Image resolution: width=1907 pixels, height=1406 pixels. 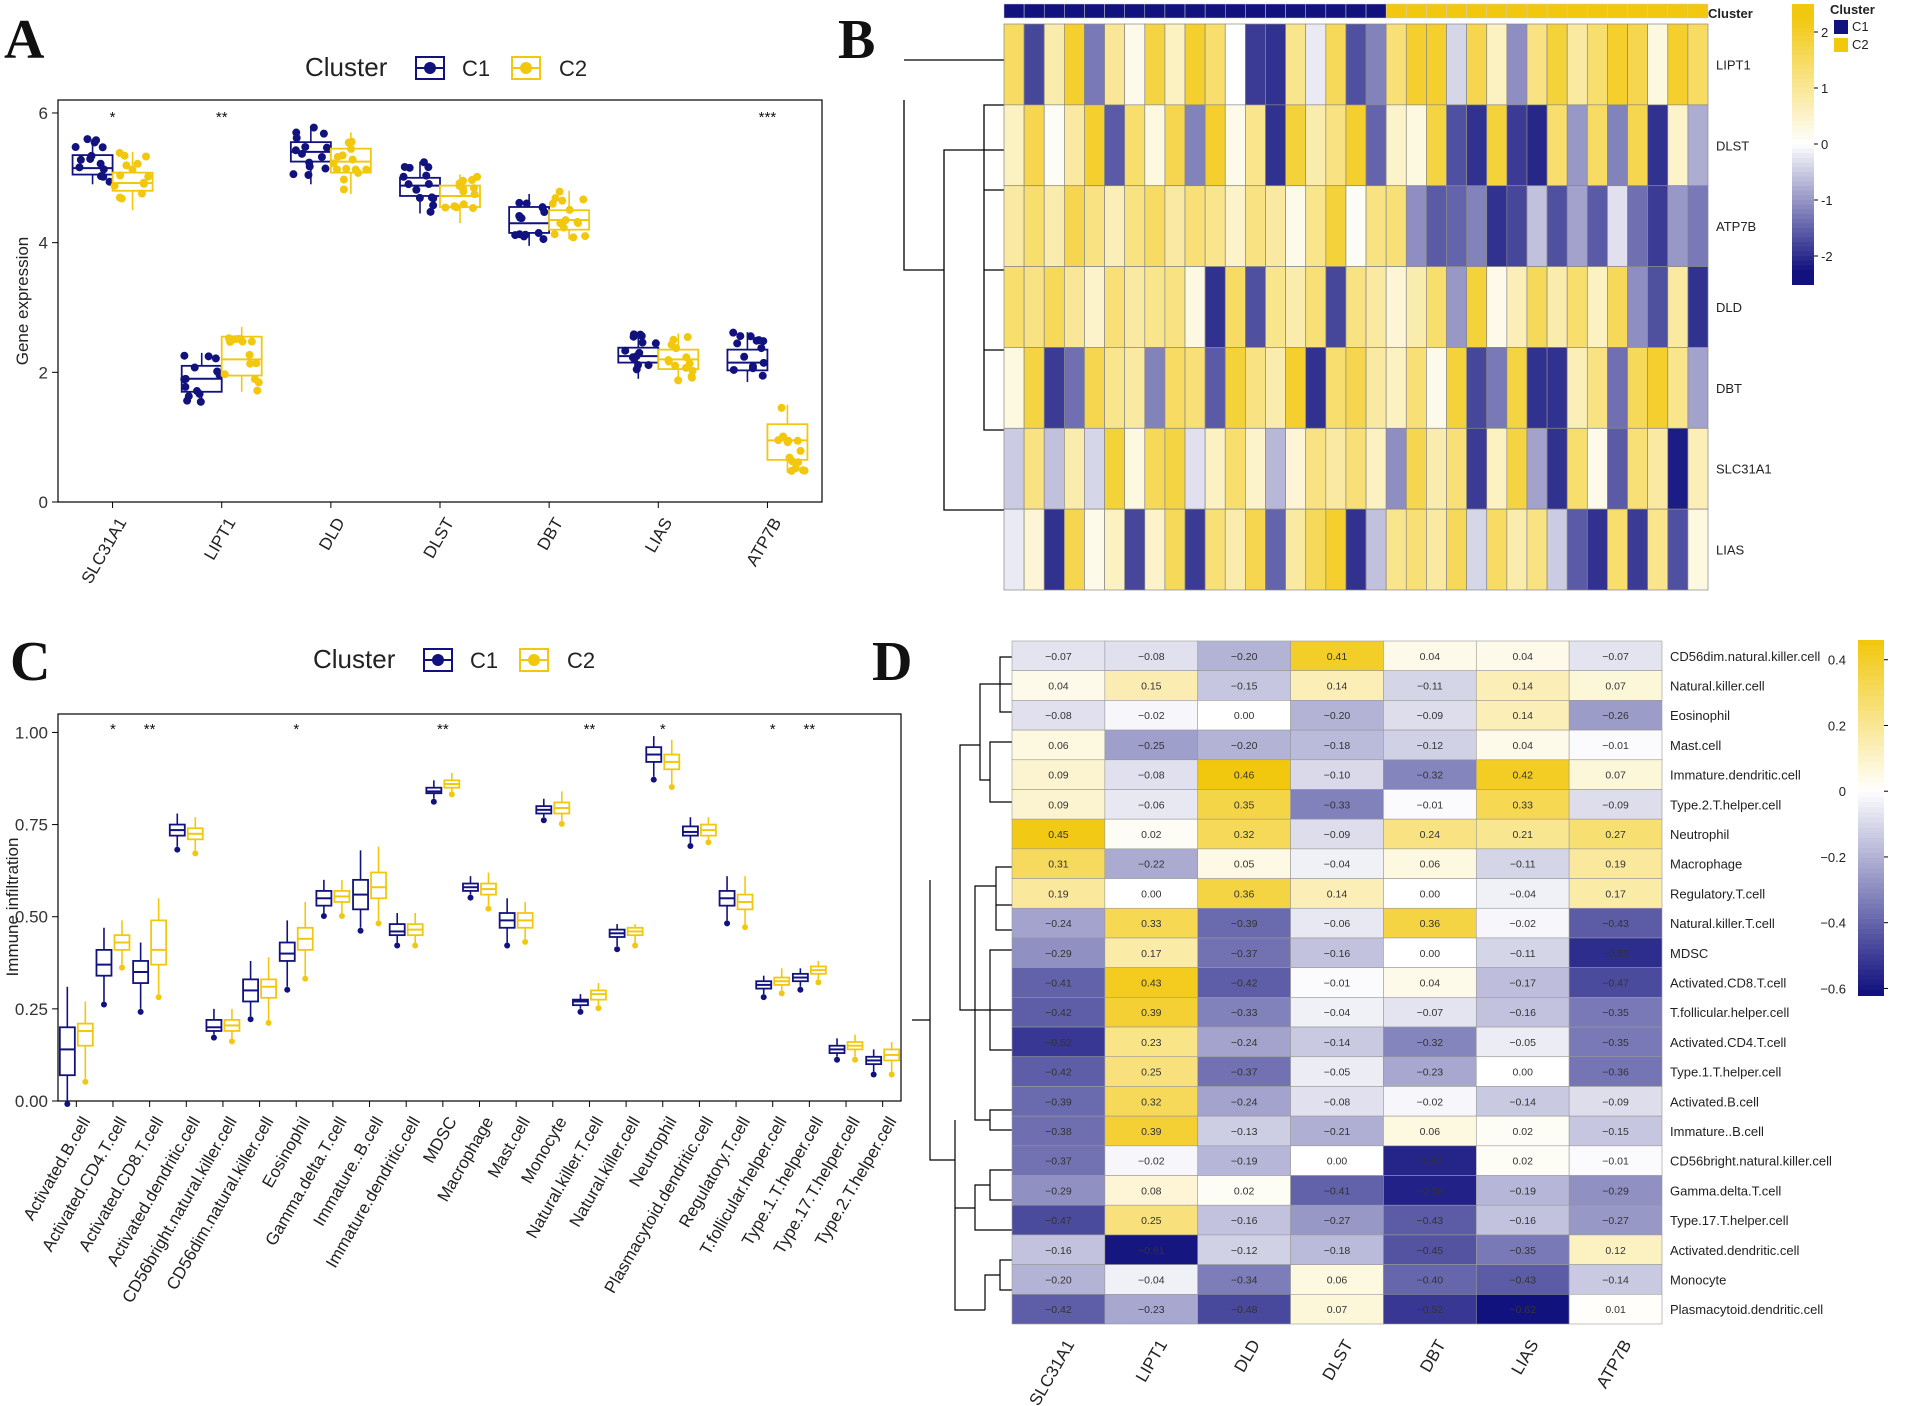 What do you see at coordinates (544, 811) in the screenshot?
I see `panel-c-box-c1` at bounding box center [544, 811].